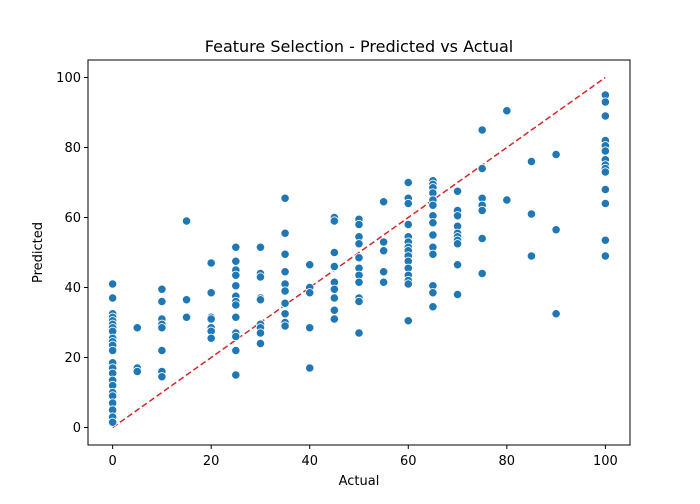 This screenshot has height=504, width=700. What do you see at coordinates (72, 148) in the screenshot?
I see `y-tick-label: 80` at bounding box center [72, 148].